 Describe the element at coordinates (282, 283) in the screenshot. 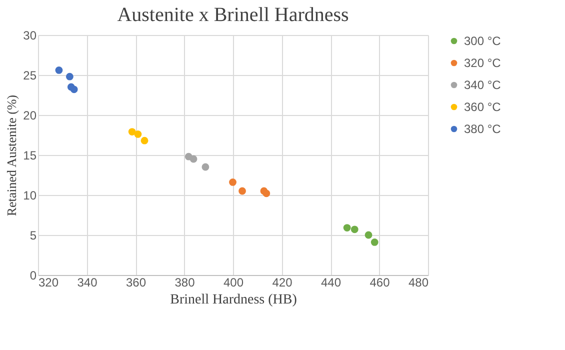

I see `x-tick-label: 420` at that location.